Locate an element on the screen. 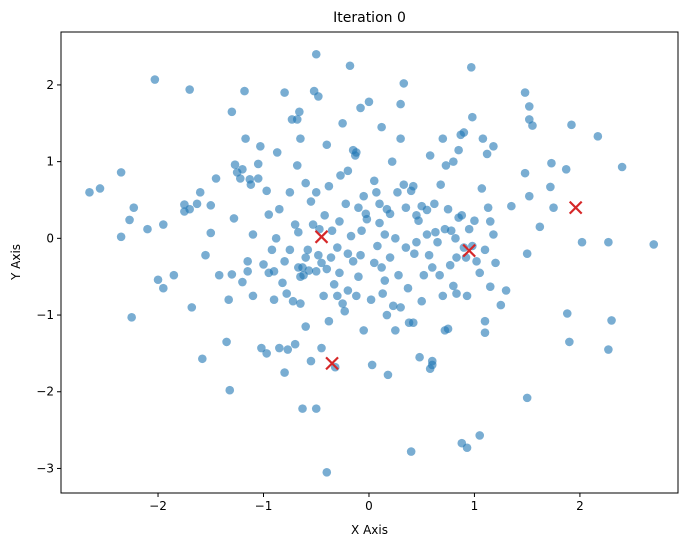  centroid-marker is located at coordinates (469, 250).